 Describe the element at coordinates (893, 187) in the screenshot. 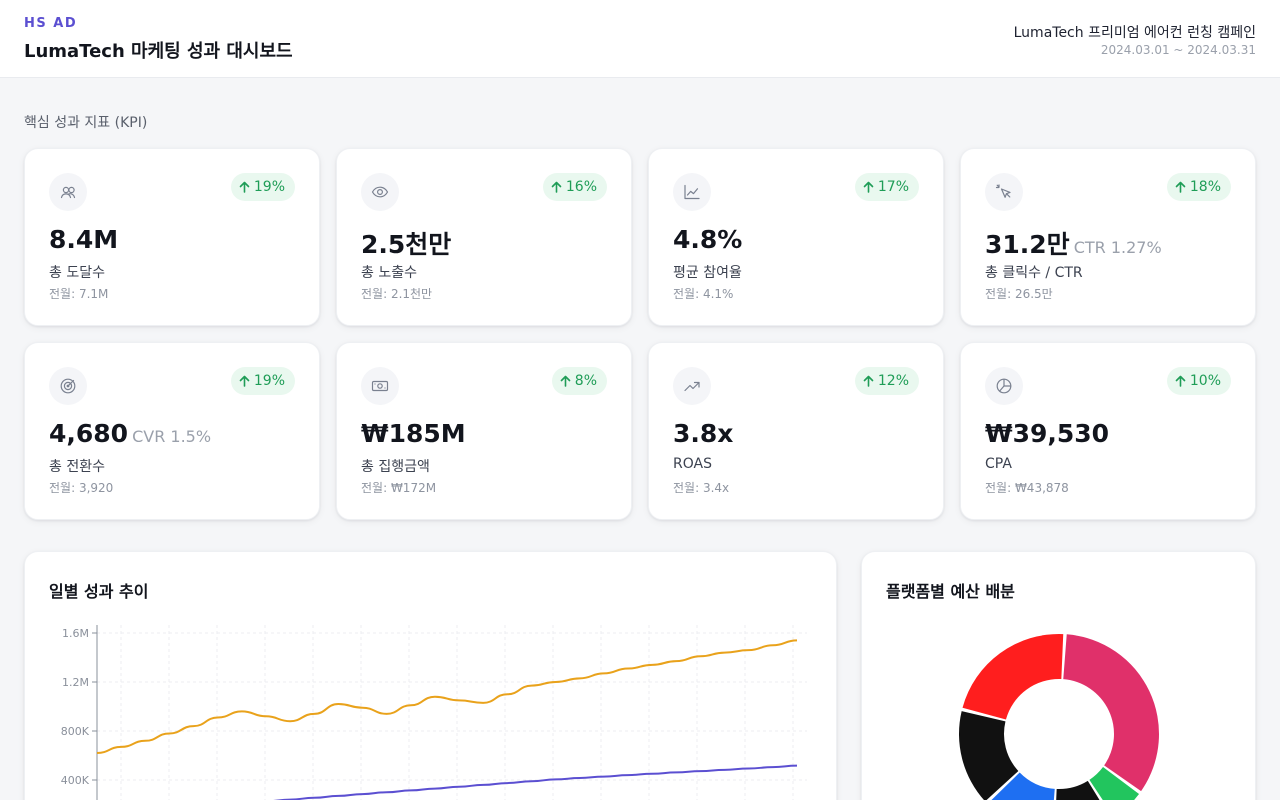

I see `change-value: 17%` at that location.